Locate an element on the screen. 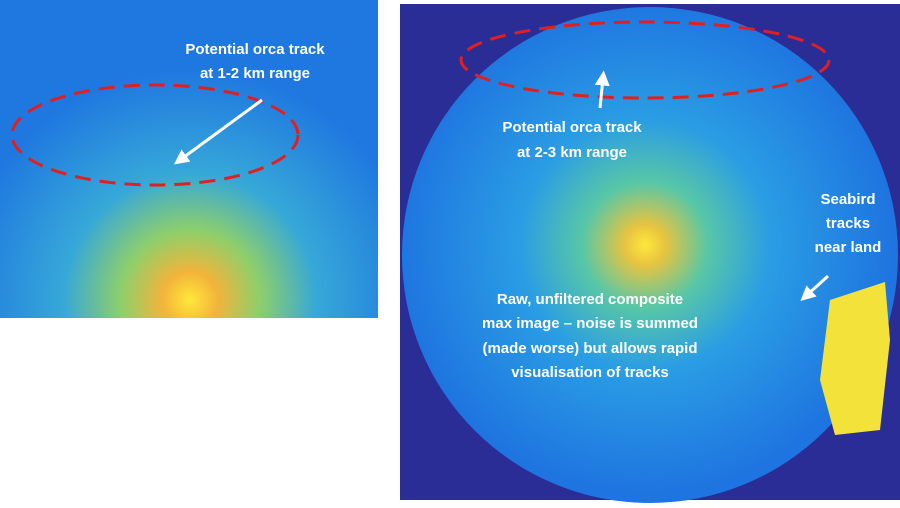 The height and width of the screenshot is (508, 900). annotation: Seabird is located at coordinates (847, 199).